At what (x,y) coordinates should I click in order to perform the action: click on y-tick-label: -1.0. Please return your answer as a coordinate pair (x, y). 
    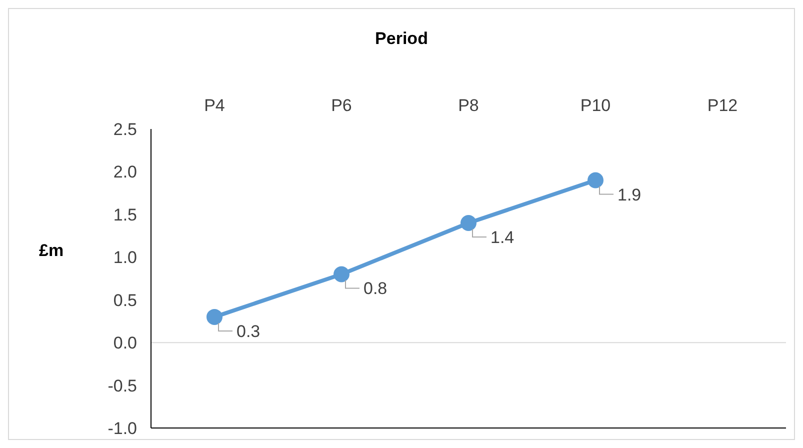
    Looking at the image, I should click on (122, 428).